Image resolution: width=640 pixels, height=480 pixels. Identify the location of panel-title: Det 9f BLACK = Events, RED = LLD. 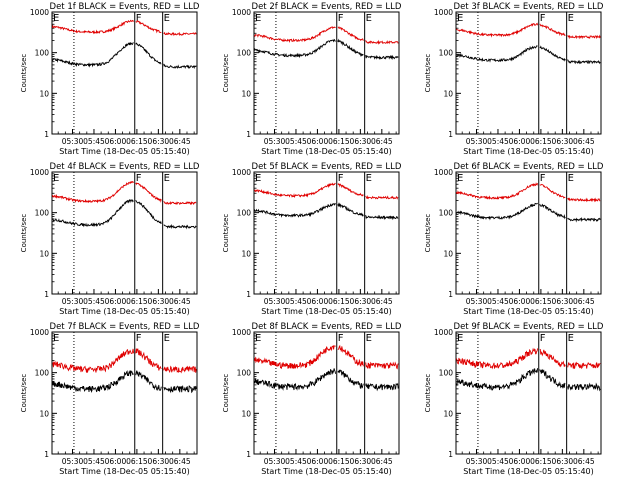
(529, 327).